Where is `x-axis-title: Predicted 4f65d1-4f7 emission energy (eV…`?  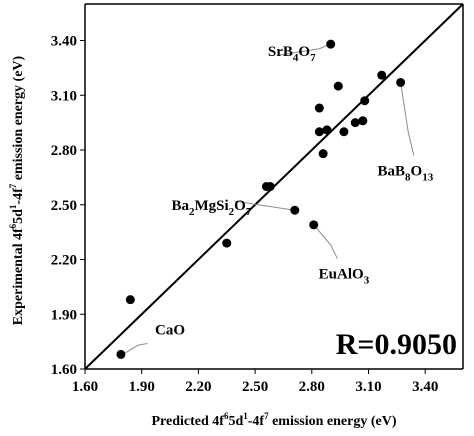
x-axis-title: Predicted 4f65d1-4f7 emission energy (eV… is located at coordinates (274, 420).